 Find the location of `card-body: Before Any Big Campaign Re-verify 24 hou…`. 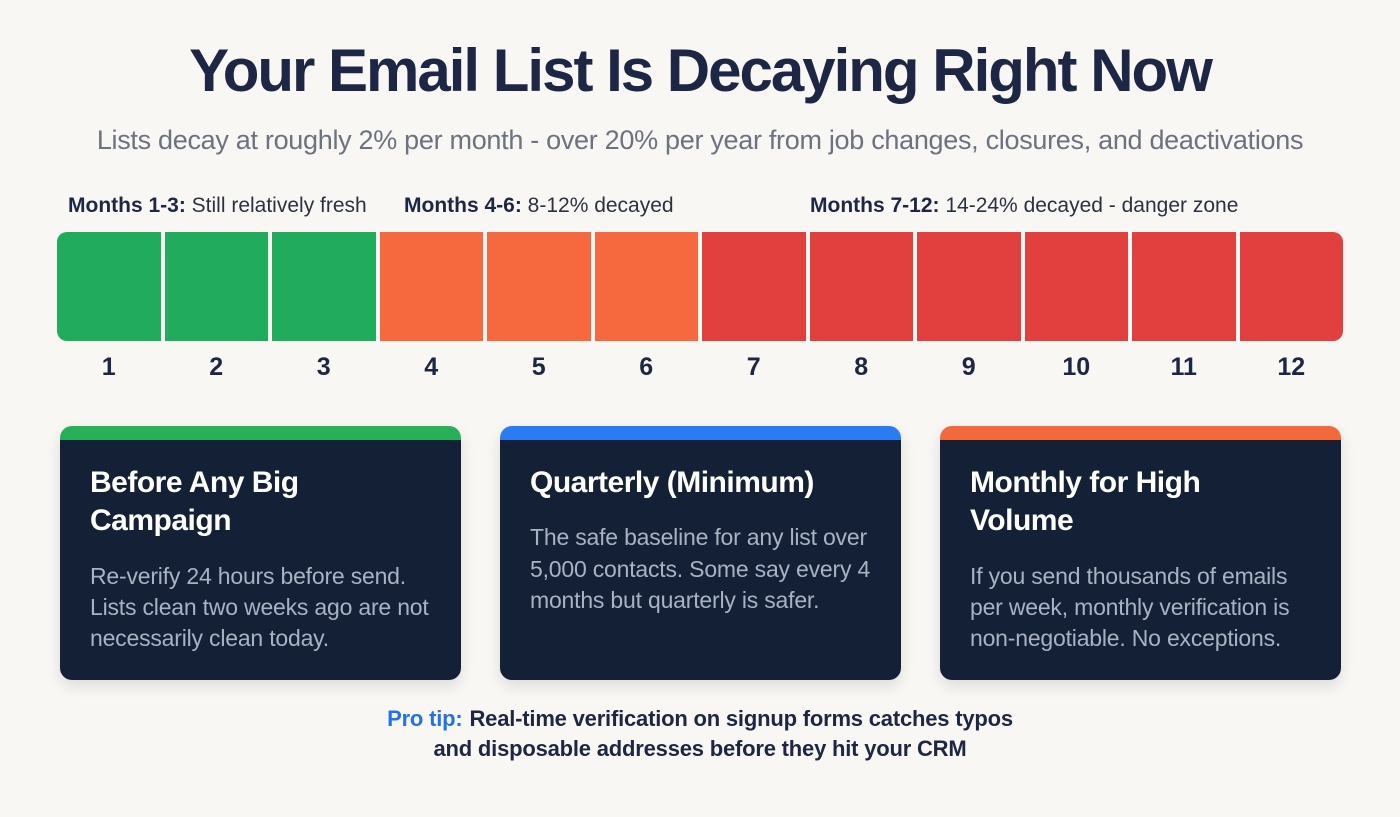

card-body: Before Any Big Campaign Re-verify 24 hou… is located at coordinates (260, 560).